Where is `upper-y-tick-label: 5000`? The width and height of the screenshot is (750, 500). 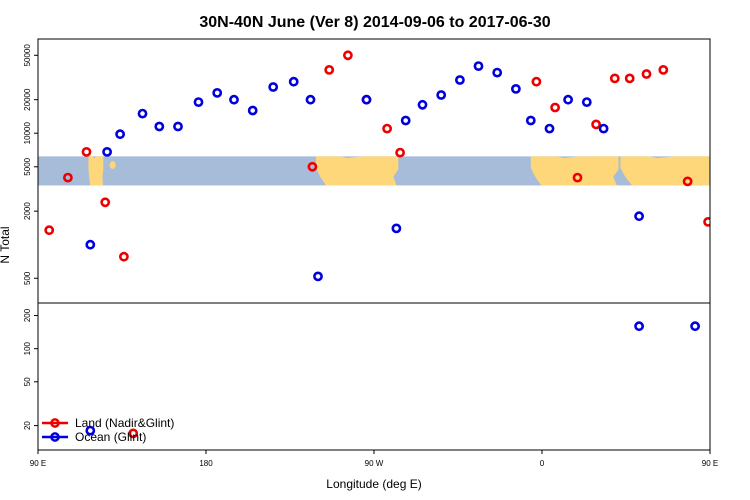 upper-y-tick-label: 5000 is located at coordinates (27, 166).